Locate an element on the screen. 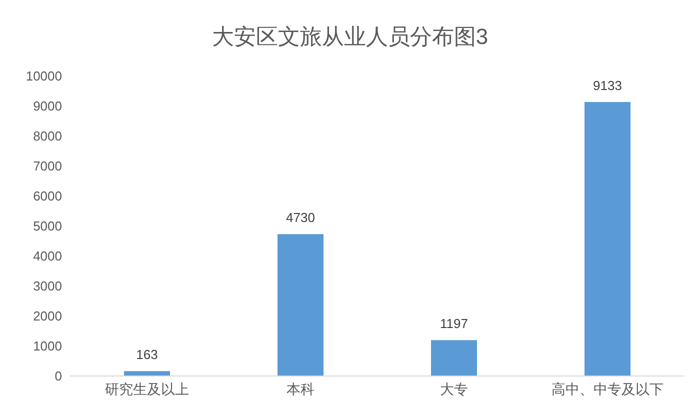 This screenshot has height=416, width=700. data-label: 163 is located at coordinates (147, 354).